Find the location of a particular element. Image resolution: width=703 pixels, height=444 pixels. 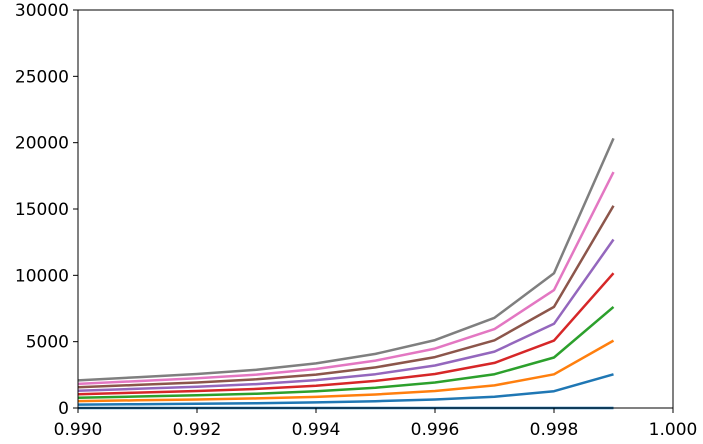

y-tick-label: 0 is located at coordinates (63, 409).